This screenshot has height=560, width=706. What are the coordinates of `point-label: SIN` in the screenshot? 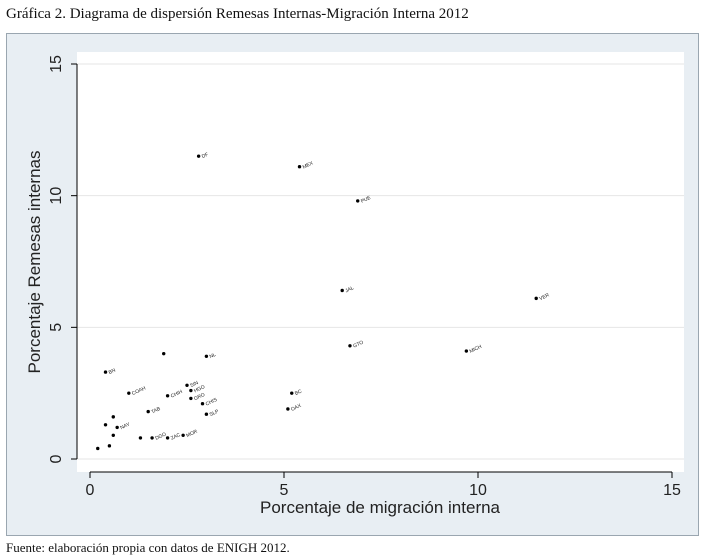 It's located at (194, 384).